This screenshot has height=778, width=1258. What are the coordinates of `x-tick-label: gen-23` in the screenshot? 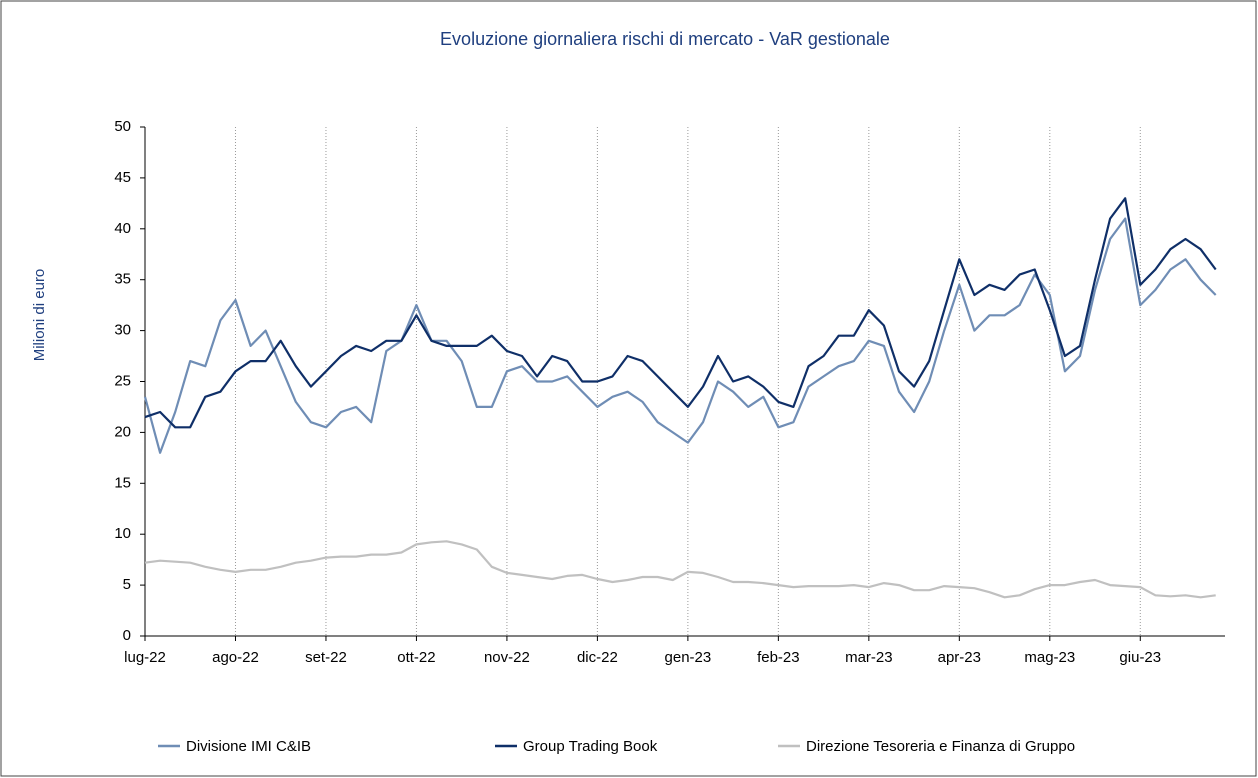 It's located at (688, 657).